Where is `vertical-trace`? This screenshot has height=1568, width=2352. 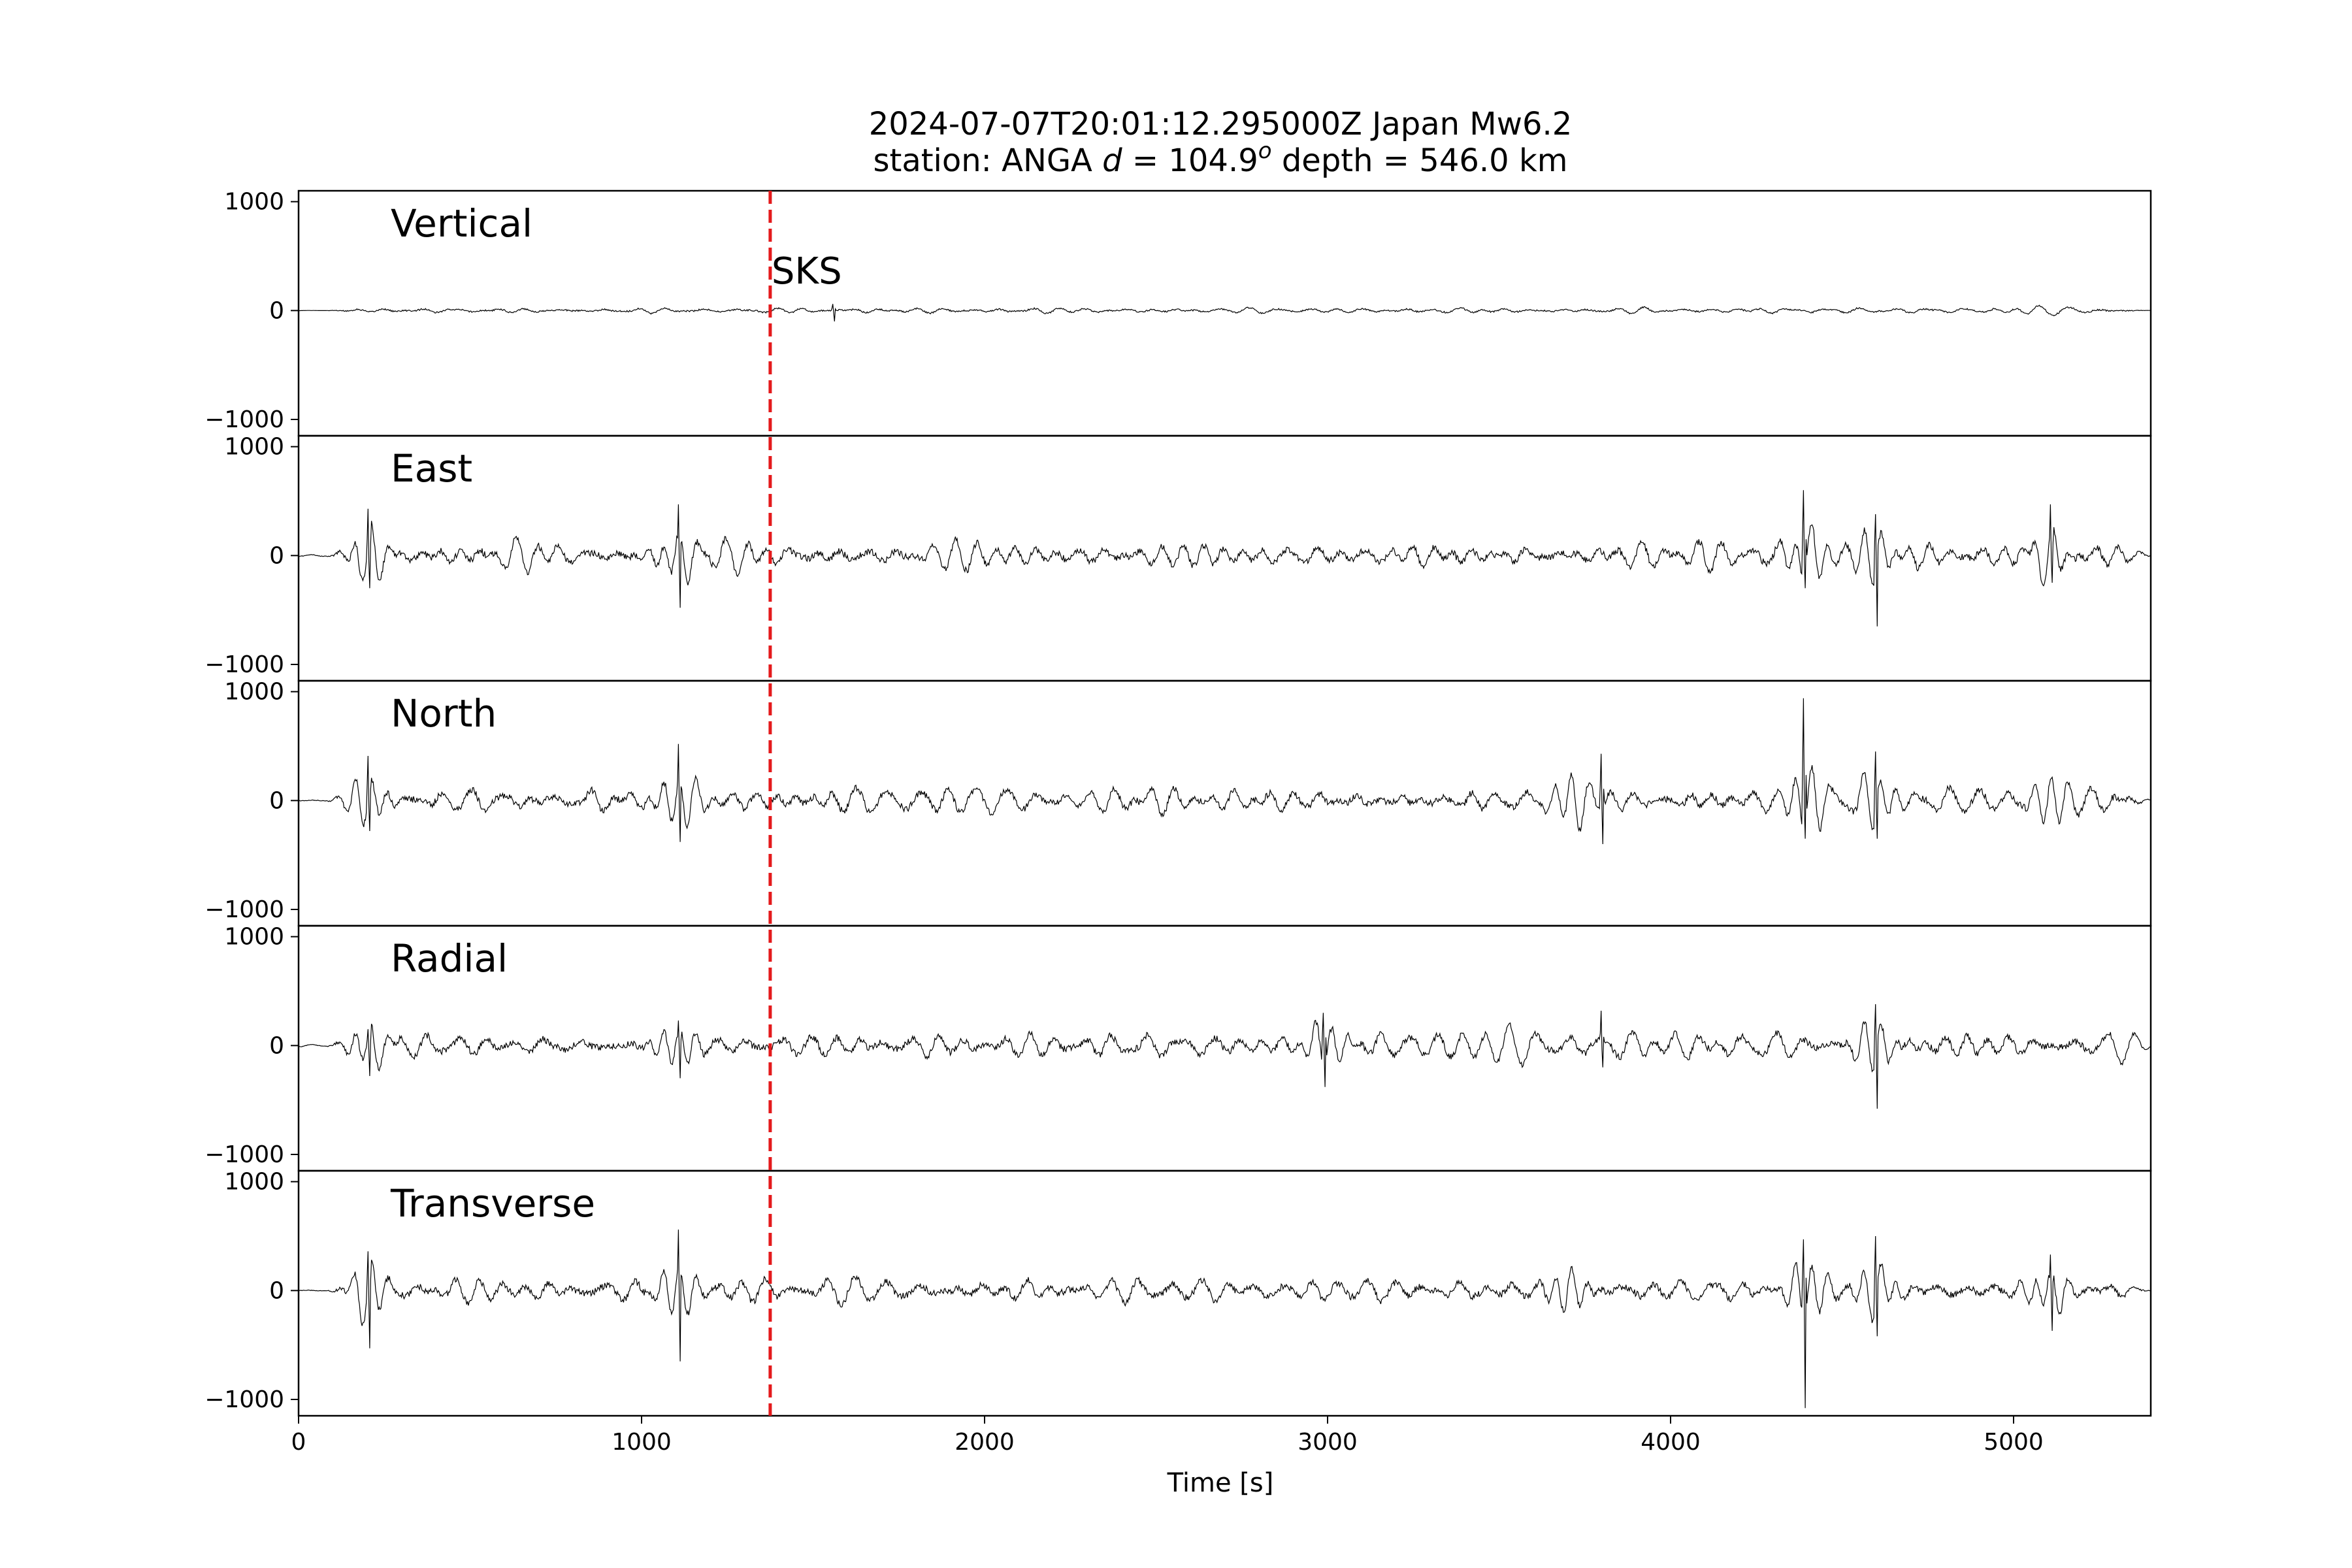 vertical-trace is located at coordinates (1225, 313).